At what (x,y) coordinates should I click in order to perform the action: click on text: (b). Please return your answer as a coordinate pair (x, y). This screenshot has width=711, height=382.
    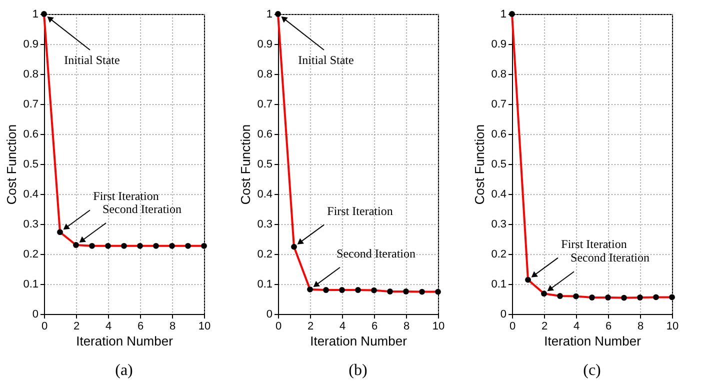
    Looking at the image, I should click on (358, 370).